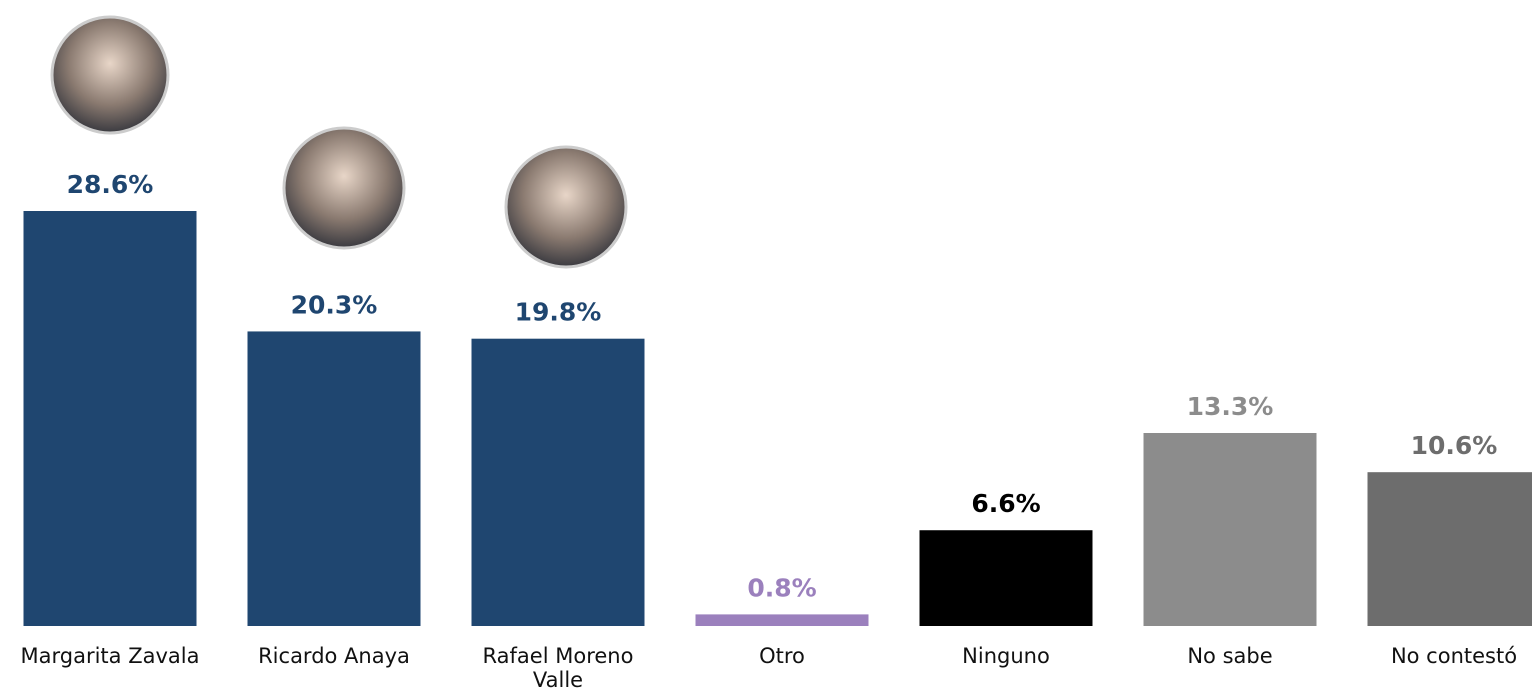 This screenshot has height=691, width=1532. Describe the element at coordinates (1454, 656) in the screenshot. I see `x-tick-label: No contestó` at that location.